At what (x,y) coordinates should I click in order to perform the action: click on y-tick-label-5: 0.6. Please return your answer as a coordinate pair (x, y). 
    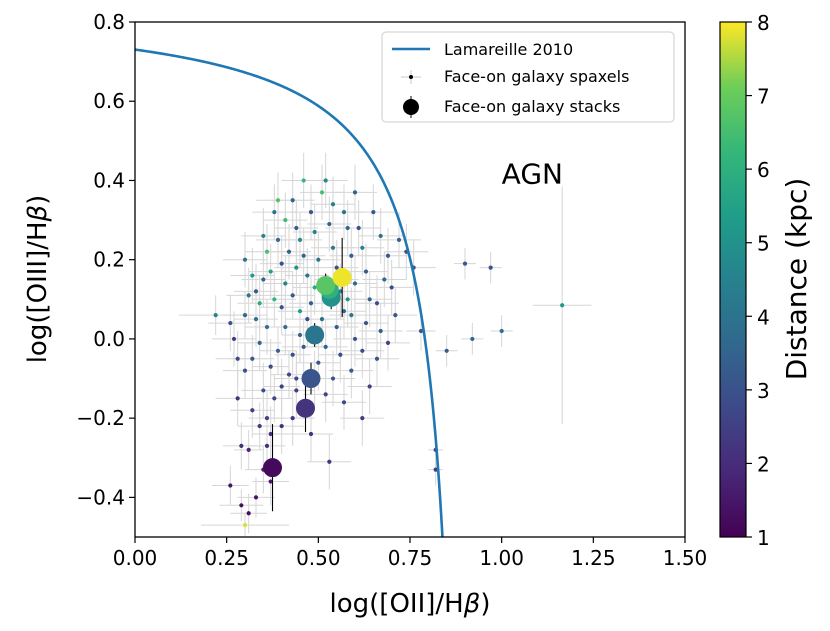
    Looking at the image, I should click on (109, 101).